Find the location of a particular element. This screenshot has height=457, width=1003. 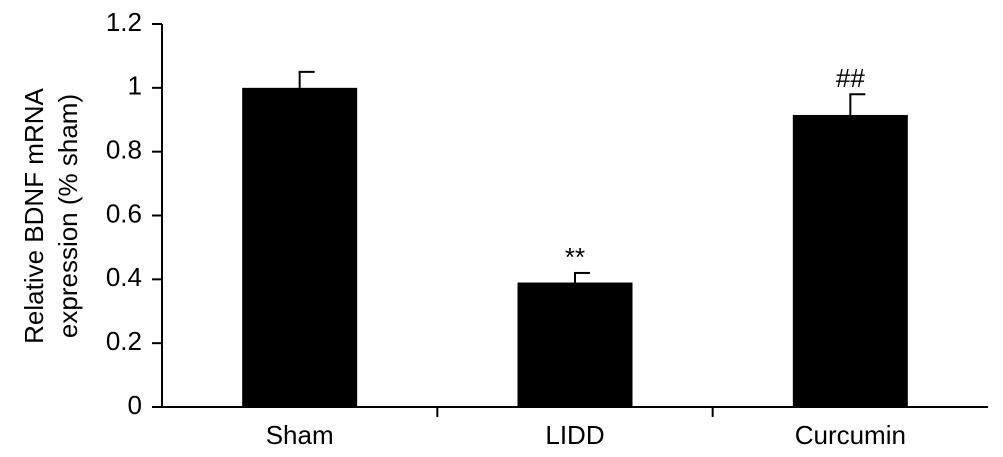

annotation: ** is located at coordinates (575, 257).